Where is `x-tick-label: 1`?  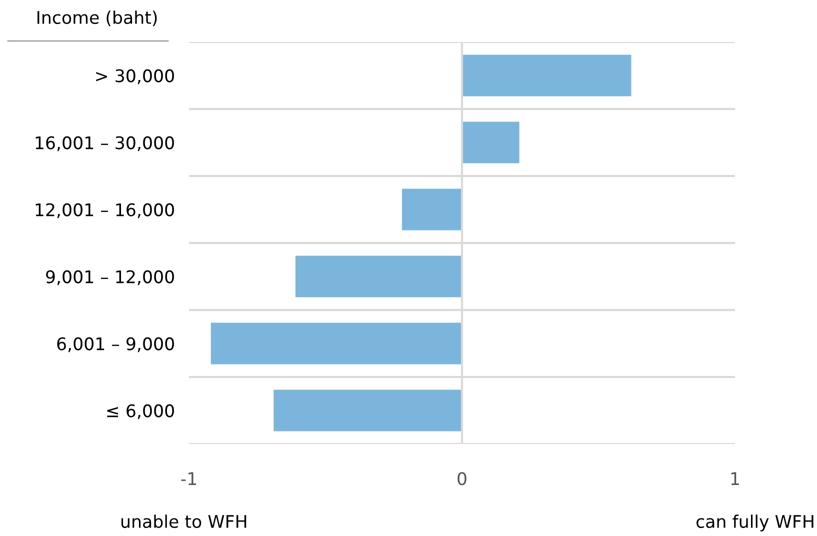 x-tick-label: 1 is located at coordinates (735, 478).